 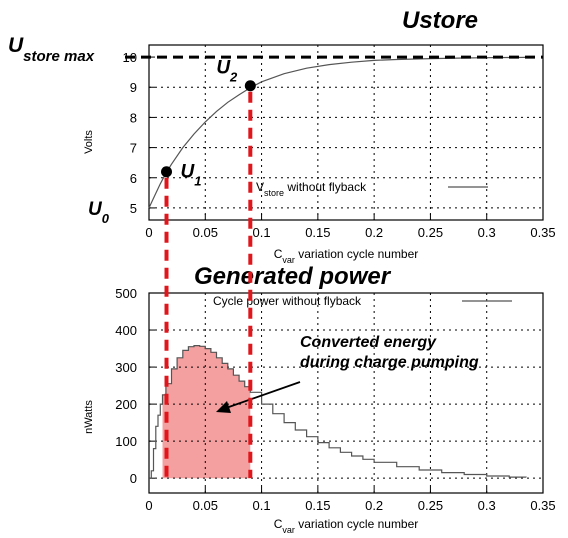 What do you see at coordinates (148, 232) in the screenshot?
I see `ustore-x-tick-label: 0` at bounding box center [148, 232].